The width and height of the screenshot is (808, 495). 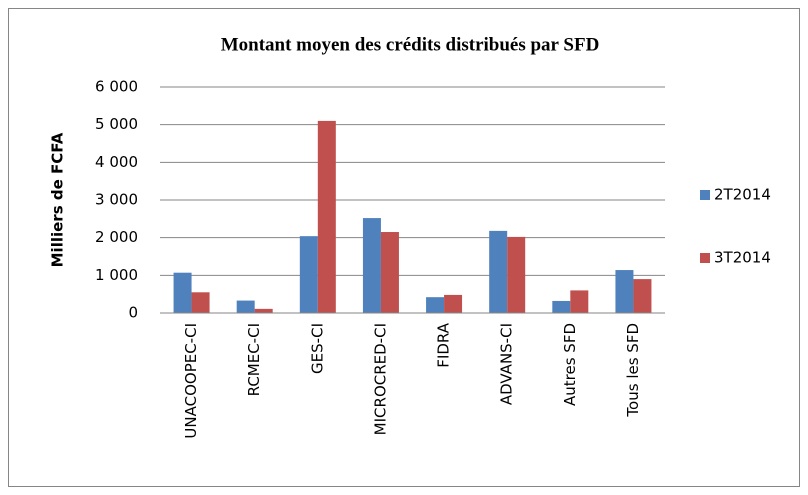 I want to click on y-tick-label: 6 000, so click(x=116, y=87).